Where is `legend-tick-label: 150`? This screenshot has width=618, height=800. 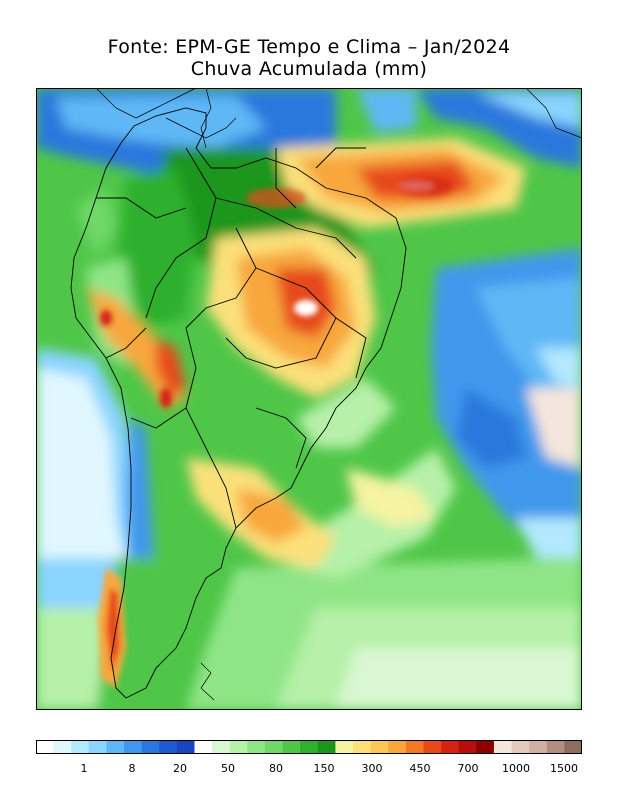 legend-tick-label: 150 is located at coordinates (324, 768).